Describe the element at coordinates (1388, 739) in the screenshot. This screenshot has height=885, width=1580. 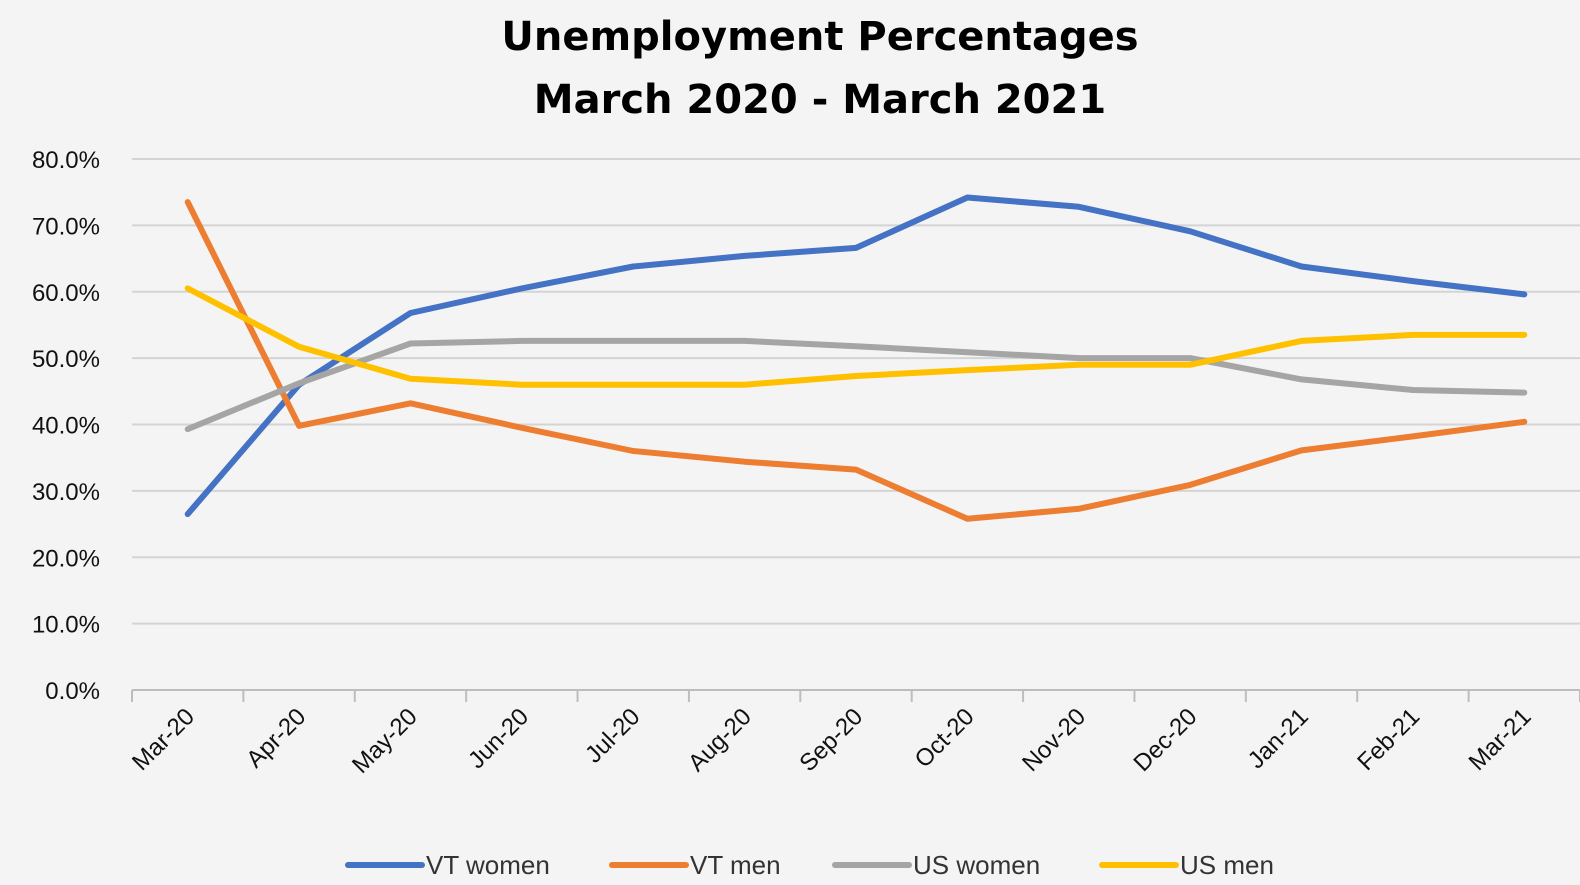
I see `x-tick-label: Feb-21` at that location.